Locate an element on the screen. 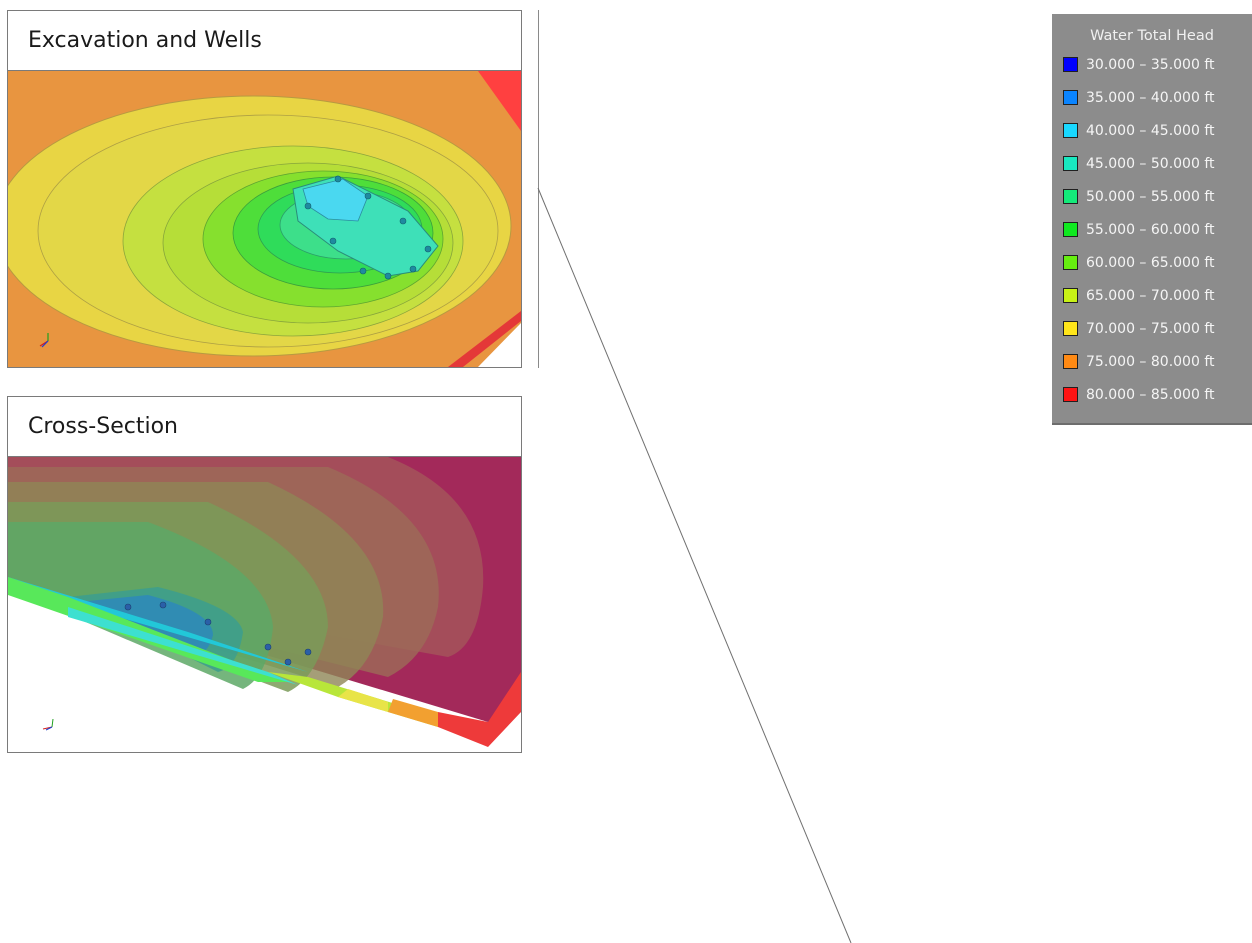 This screenshot has width=1252, height=943. excavation-3d-viewport is located at coordinates (264, 219).